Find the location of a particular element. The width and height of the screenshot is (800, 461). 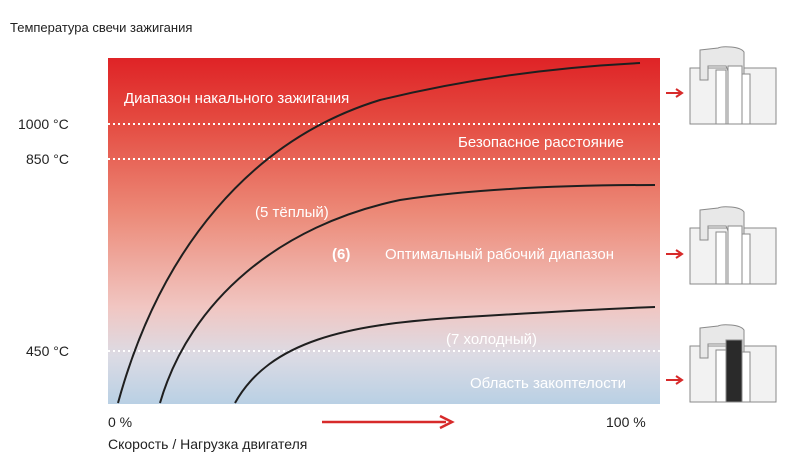

spark-plug-optimal-icon is located at coordinates (733, 245).